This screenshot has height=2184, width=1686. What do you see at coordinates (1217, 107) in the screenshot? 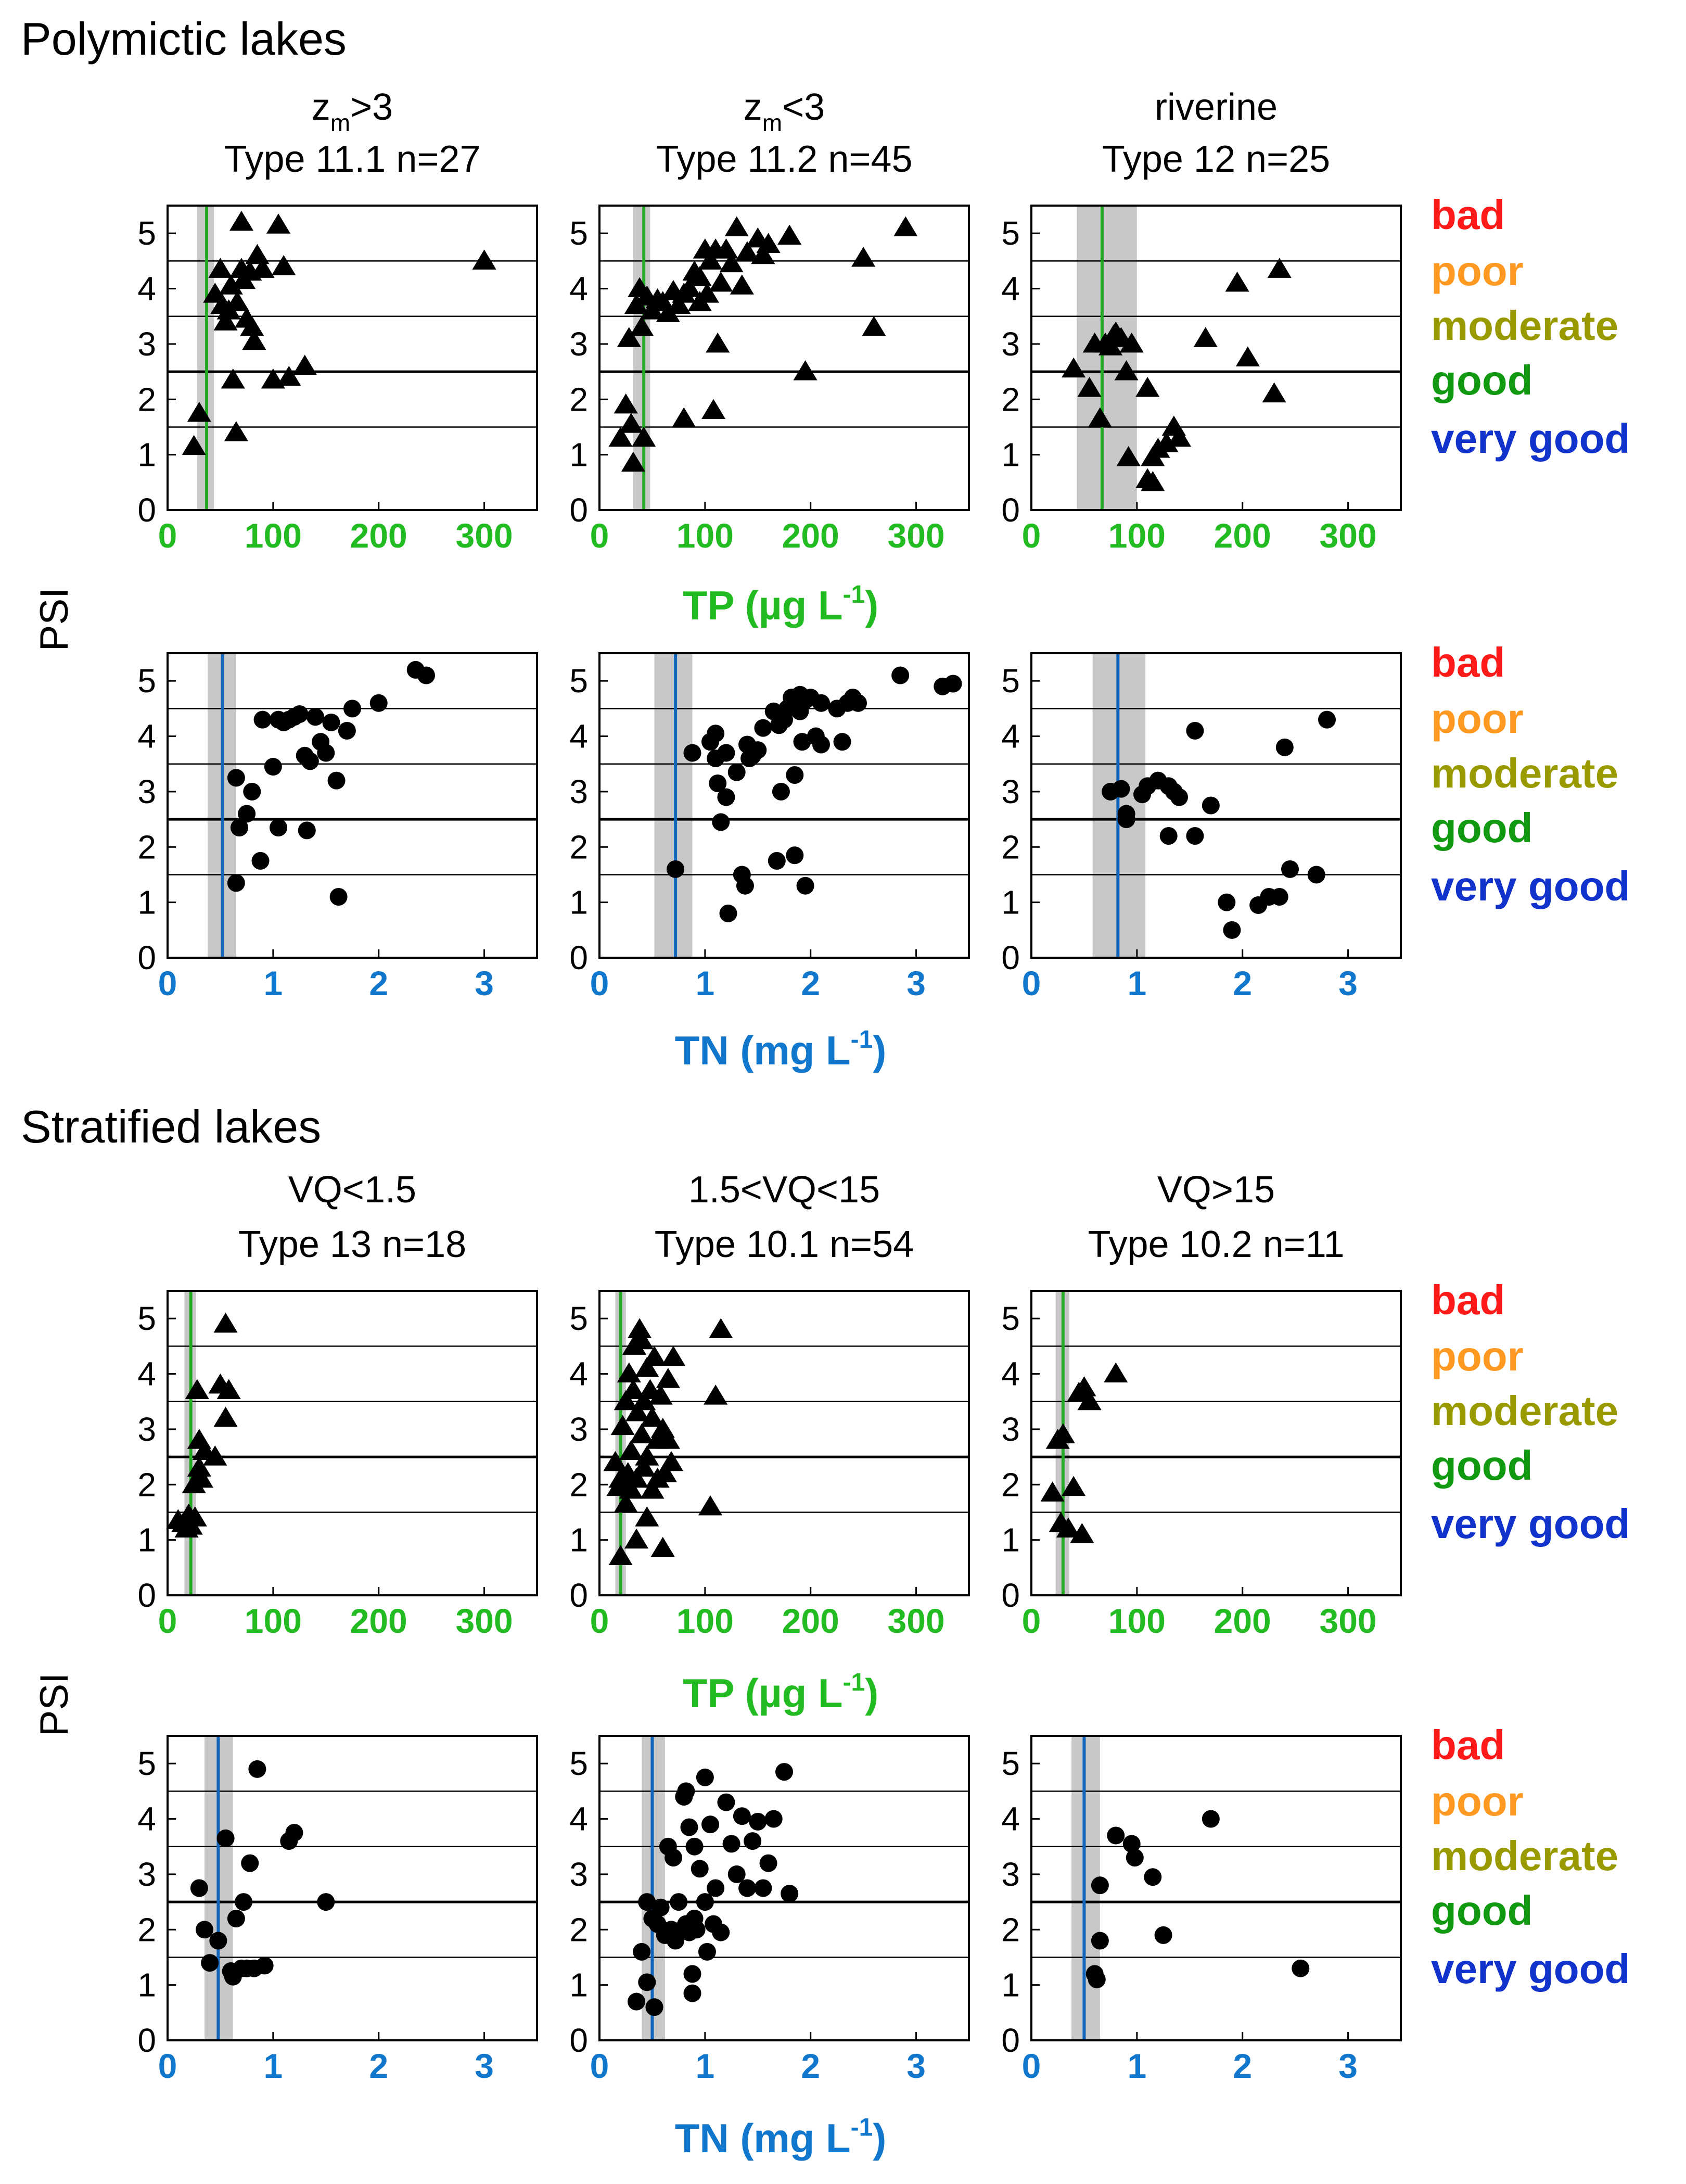
I see `panel-subtitle: riverine` at bounding box center [1217, 107].